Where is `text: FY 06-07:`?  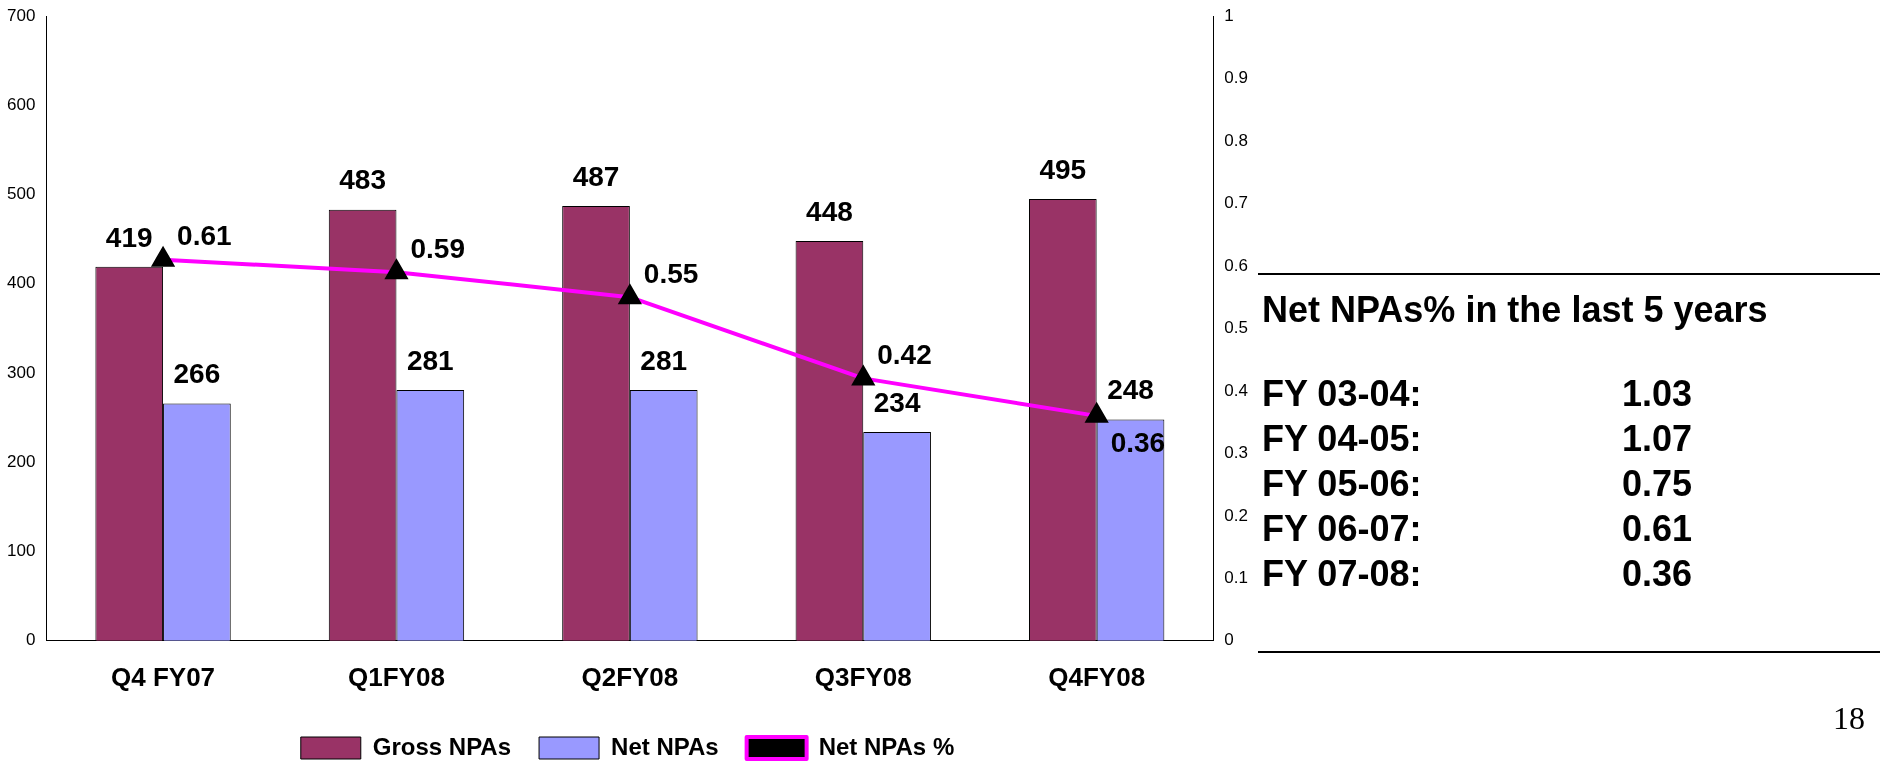 text: FY 06-07: is located at coordinates (1342, 529).